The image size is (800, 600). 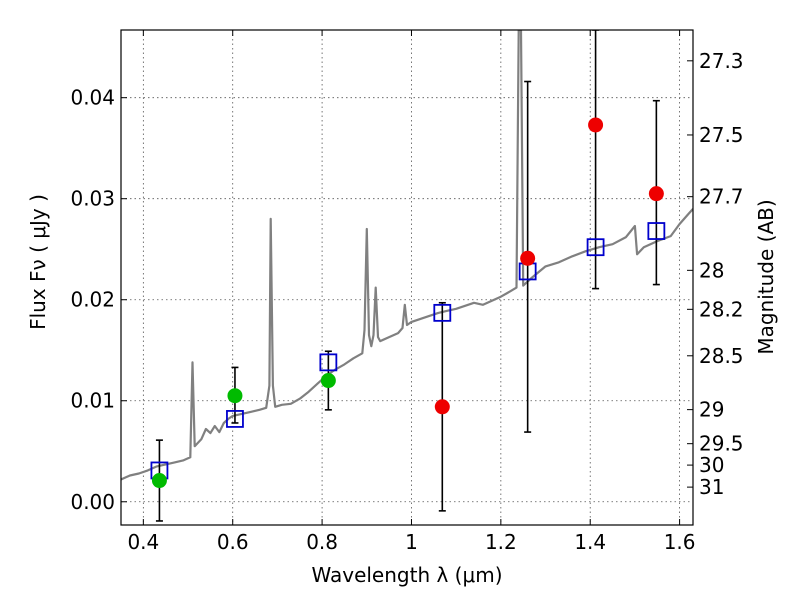 I want to click on x-tick-label: 0.8, so click(x=322, y=542).